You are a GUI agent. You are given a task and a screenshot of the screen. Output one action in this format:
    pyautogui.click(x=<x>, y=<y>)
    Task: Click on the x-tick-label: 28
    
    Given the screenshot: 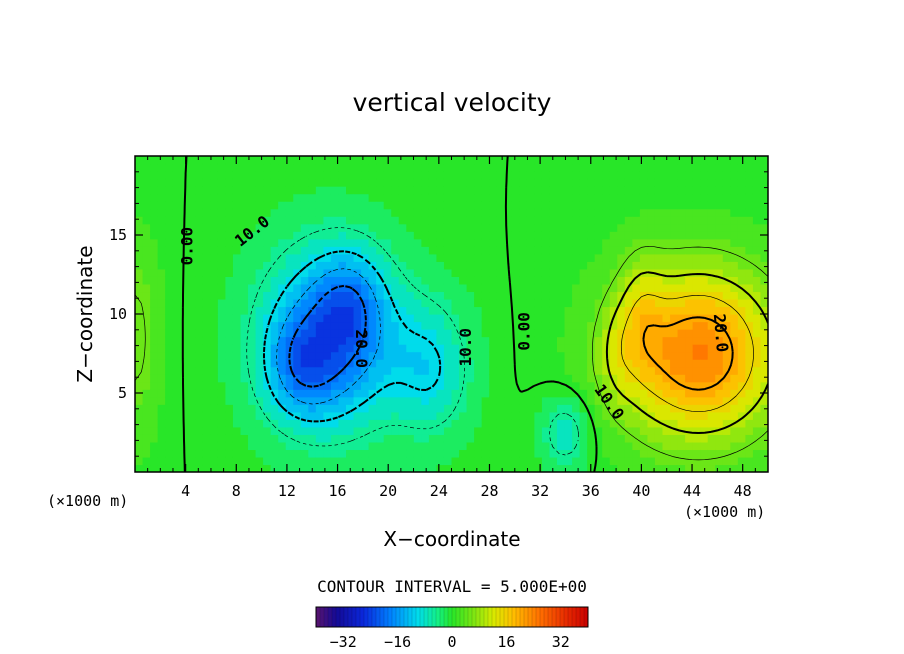 What is the action you would take?
    pyautogui.click(x=489, y=491)
    